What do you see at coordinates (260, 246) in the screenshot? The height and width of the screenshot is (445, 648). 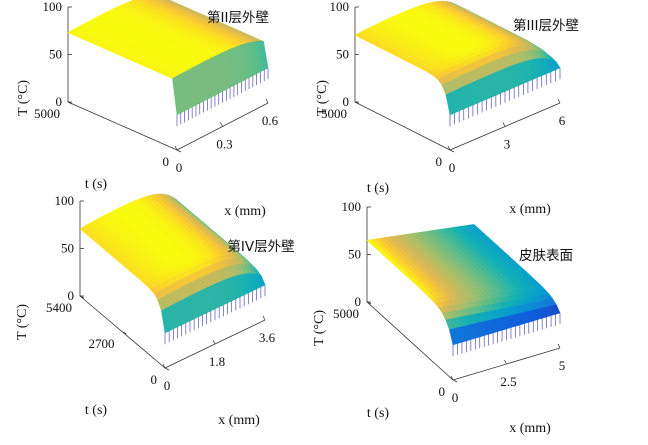 I see `panel-title: 第IV层外壁` at bounding box center [260, 246].